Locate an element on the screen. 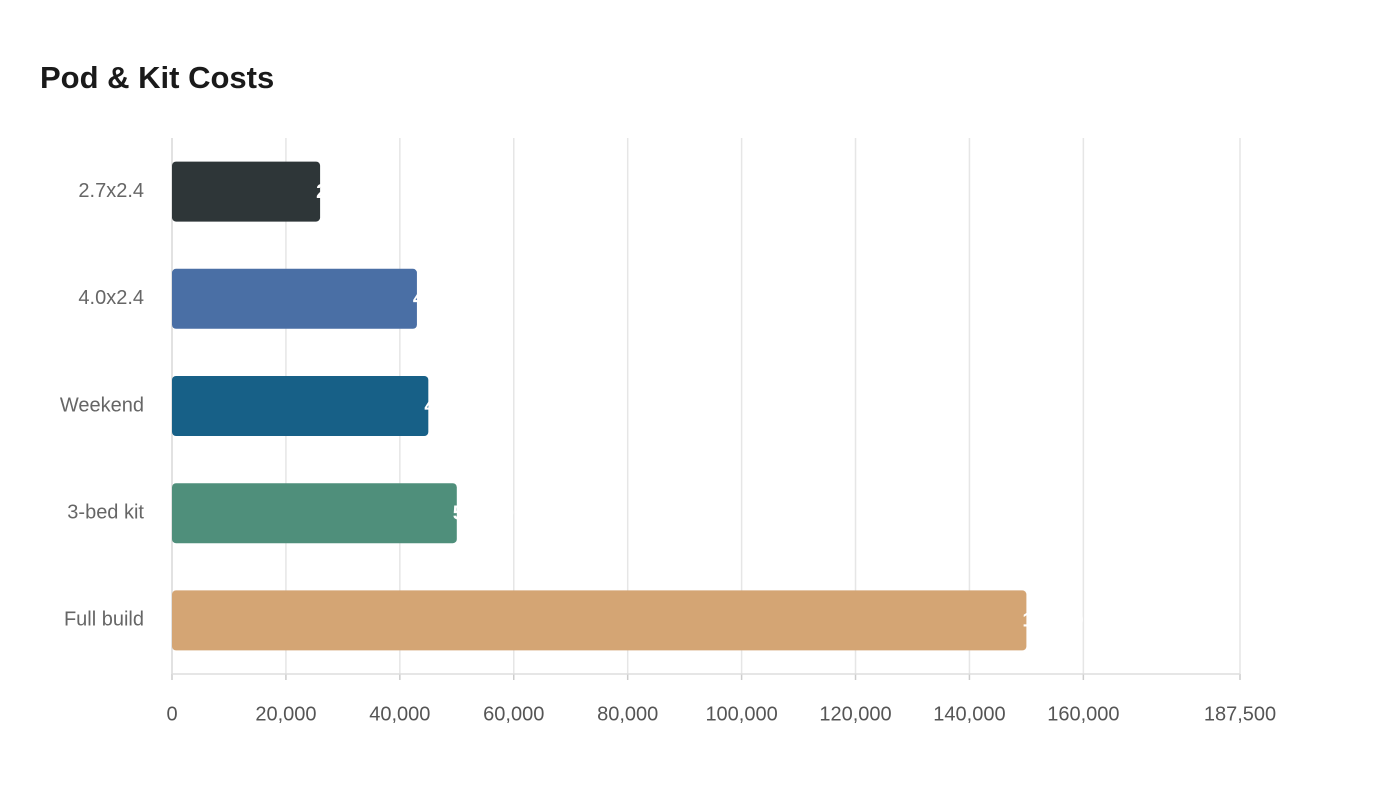 The width and height of the screenshot is (1400, 800). x-tick-label: 0 is located at coordinates (171, 714).